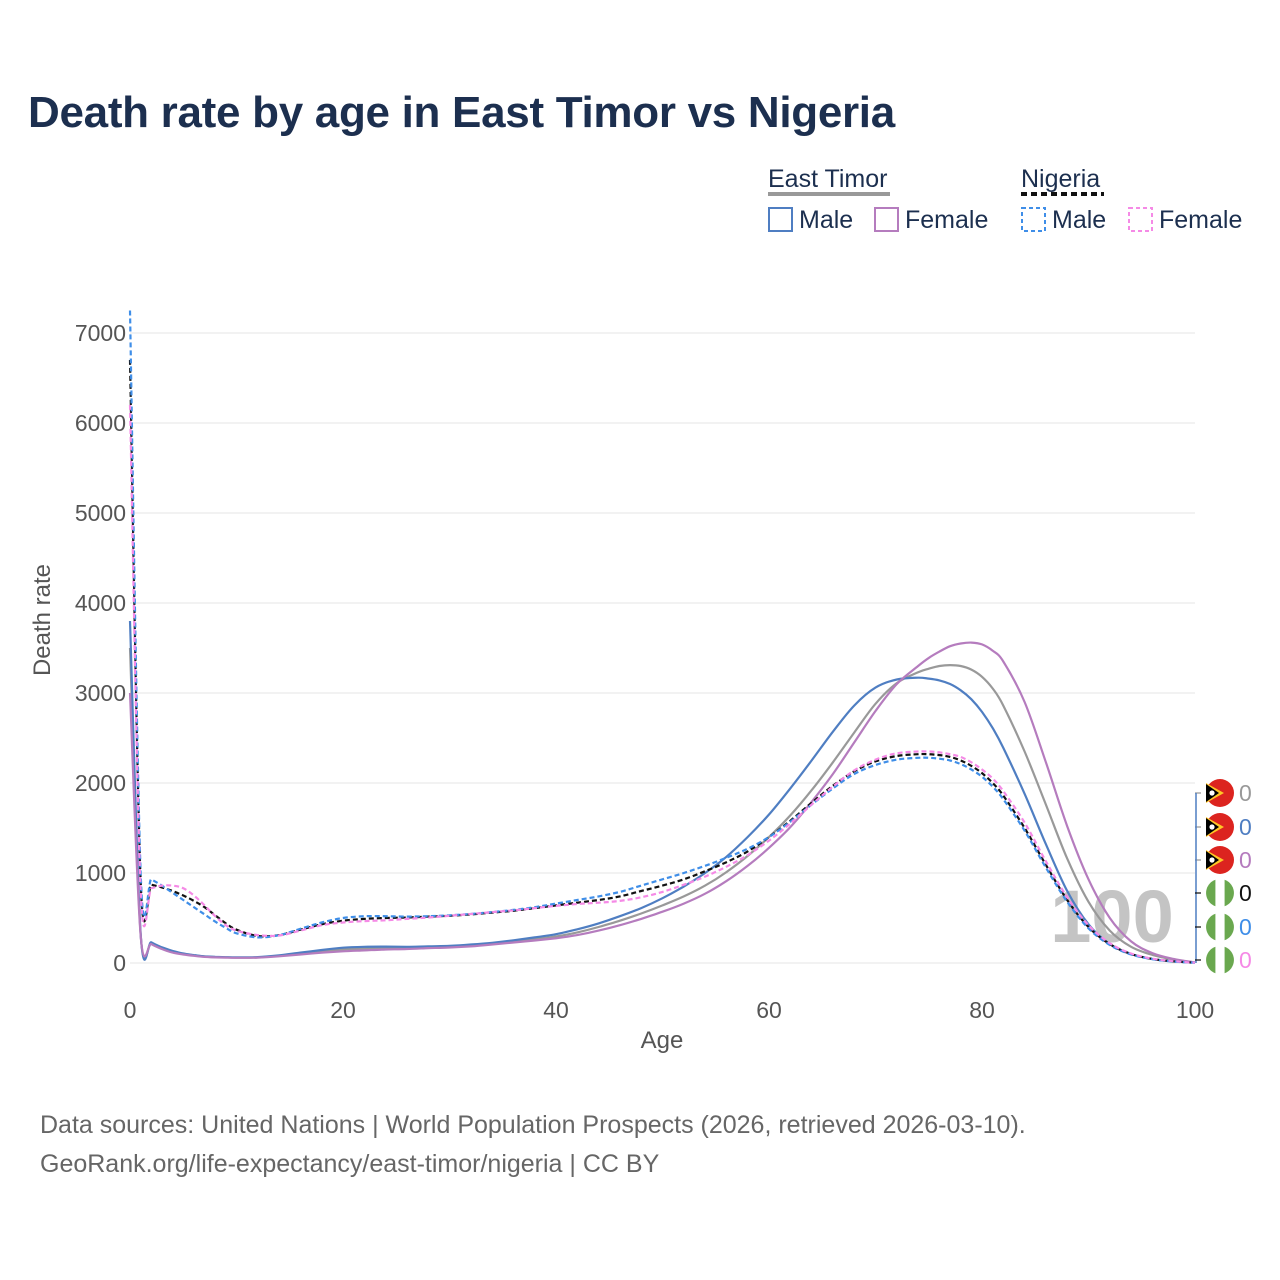 This screenshot has height=1280, width=1280. What do you see at coordinates (669, 1010) in the screenshot?
I see `x-axis-ticks: 0 20 40 60 80 100` at bounding box center [669, 1010].